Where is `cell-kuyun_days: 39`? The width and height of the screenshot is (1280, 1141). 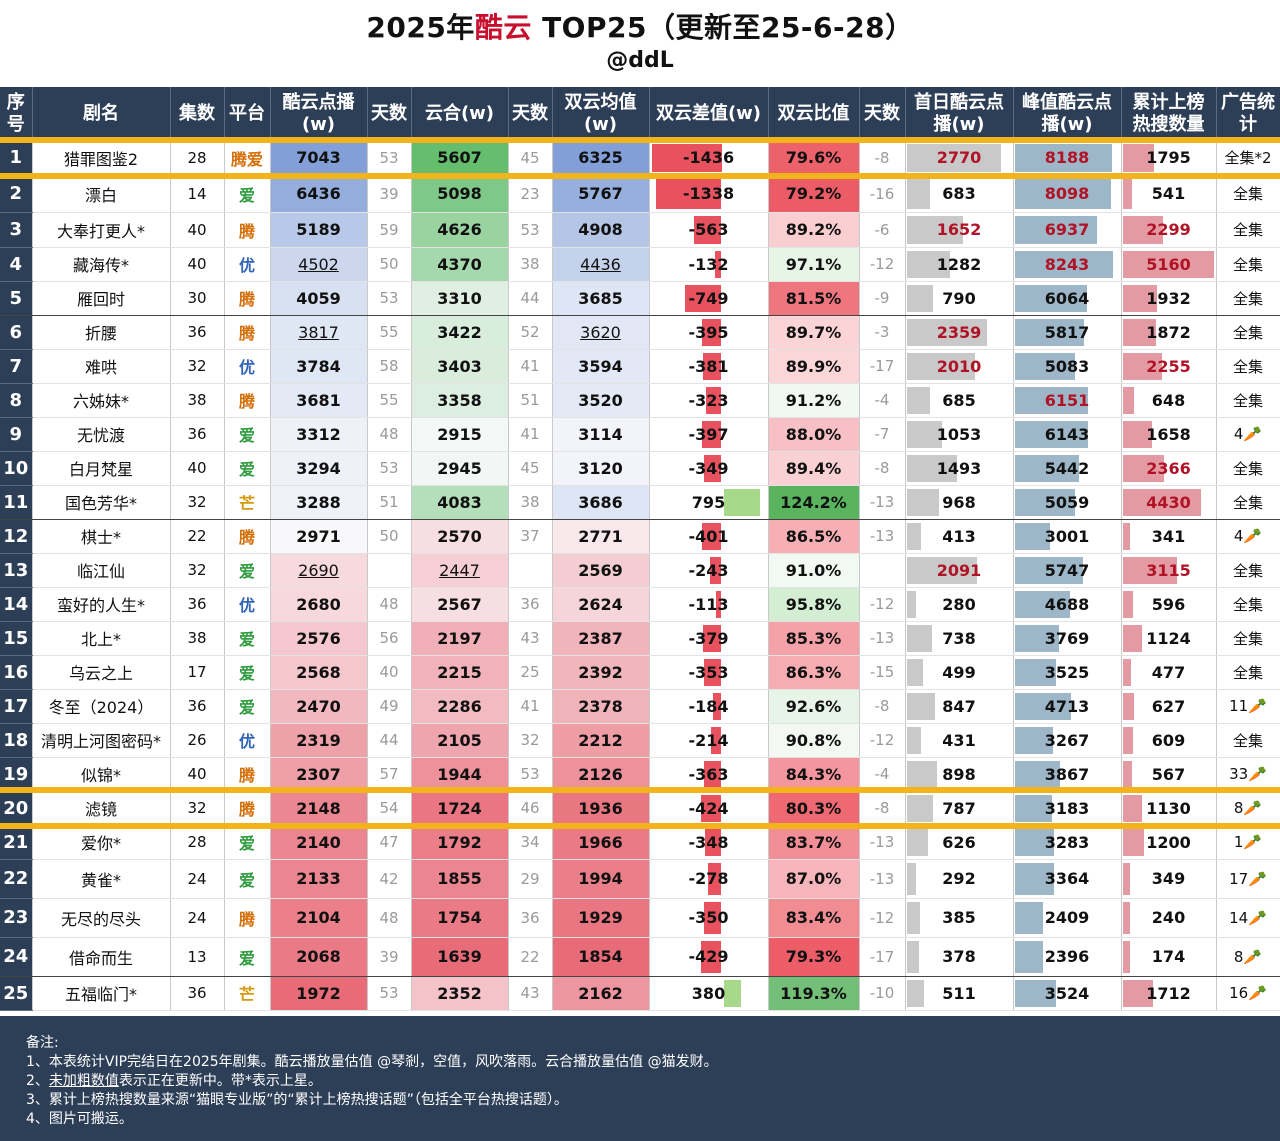
cell-kuyun_days: 39 is located at coordinates (389, 957).